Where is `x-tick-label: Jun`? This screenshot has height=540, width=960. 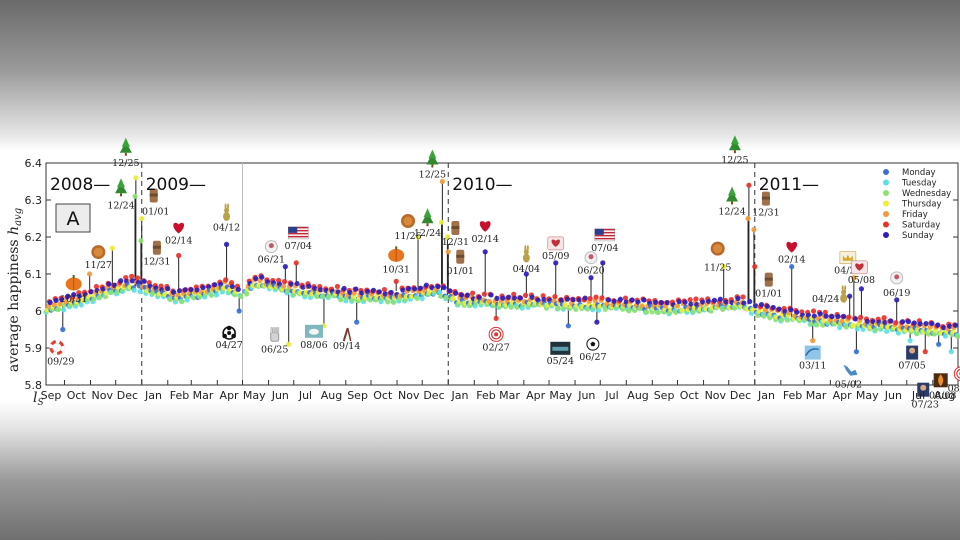 x-tick-label: Jun is located at coordinates (893, 395).